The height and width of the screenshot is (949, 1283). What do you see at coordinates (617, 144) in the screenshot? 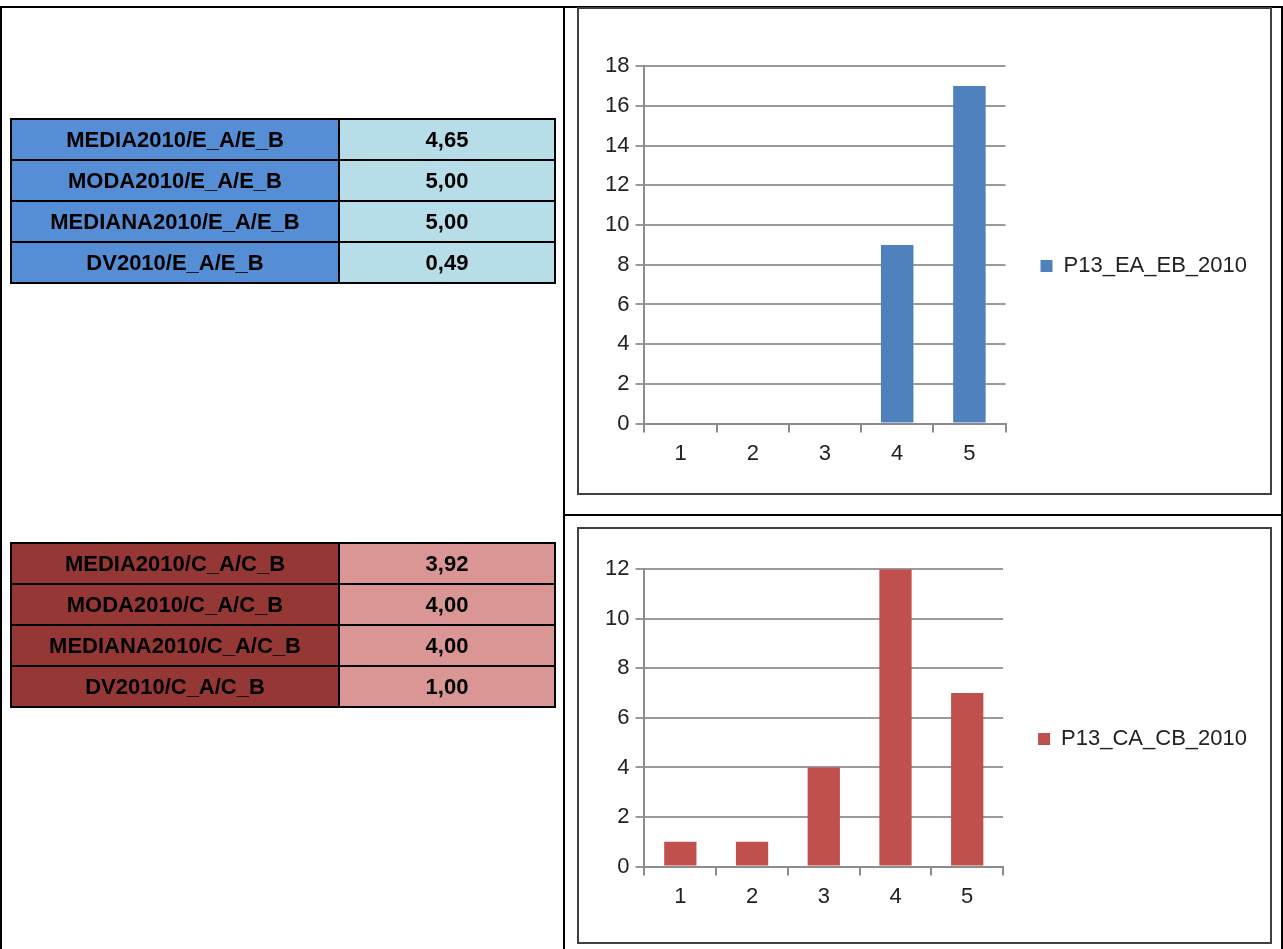
I see `y-tick-label: 14` at bounding box center [617, 144].